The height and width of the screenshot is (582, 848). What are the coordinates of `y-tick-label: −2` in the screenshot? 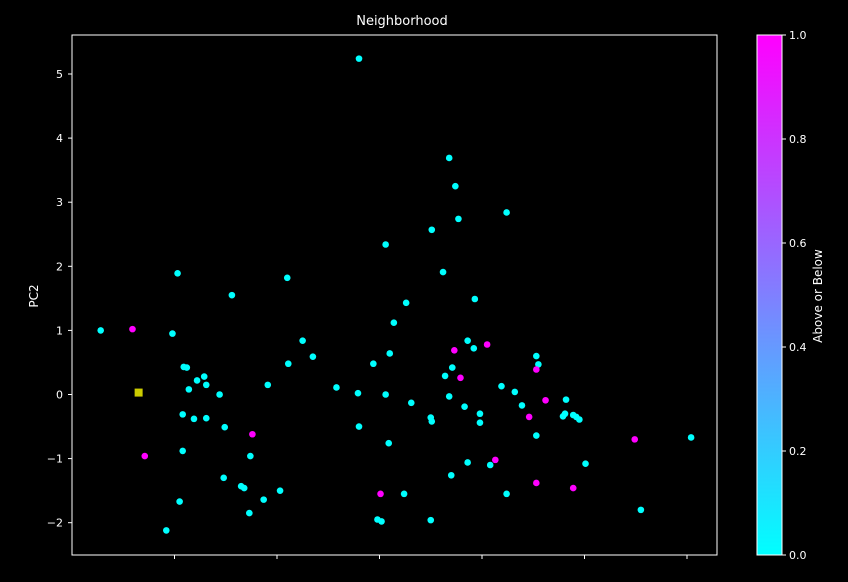 It's located at (55, 523).